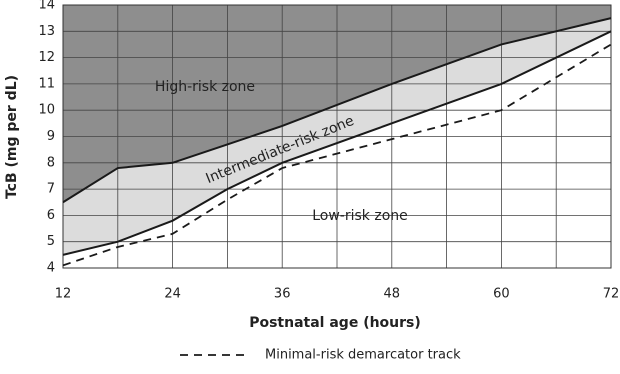 This screenshot has height=374, width=620. Describe the element at coordinates (51, 215) in the screenshot. I see `y-tick-label: 6` at that location.